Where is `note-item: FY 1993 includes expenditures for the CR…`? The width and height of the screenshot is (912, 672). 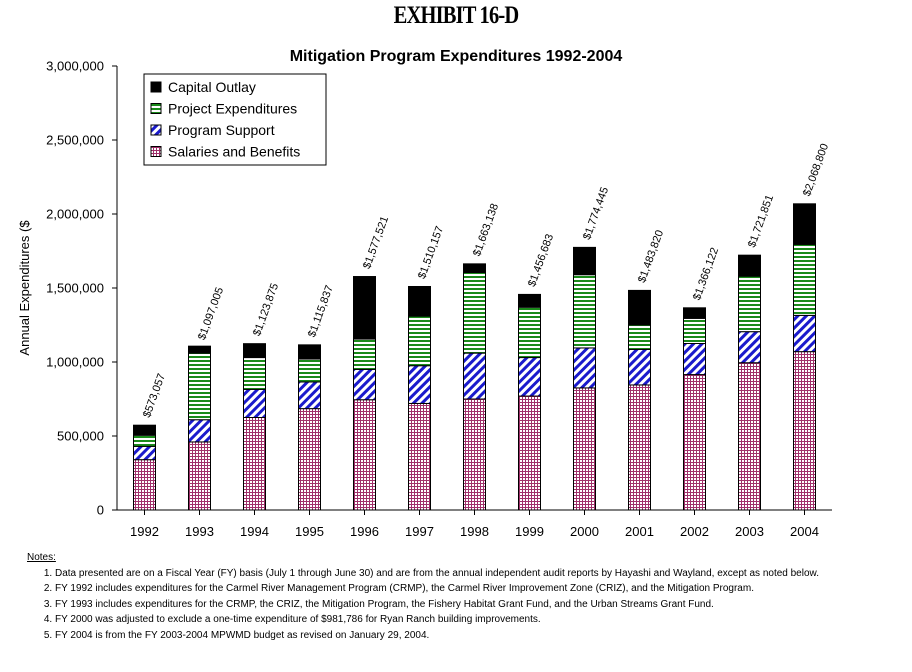
note-item: FY 1993 includes expenditures for the CR… is located at coordinates (437, 605).